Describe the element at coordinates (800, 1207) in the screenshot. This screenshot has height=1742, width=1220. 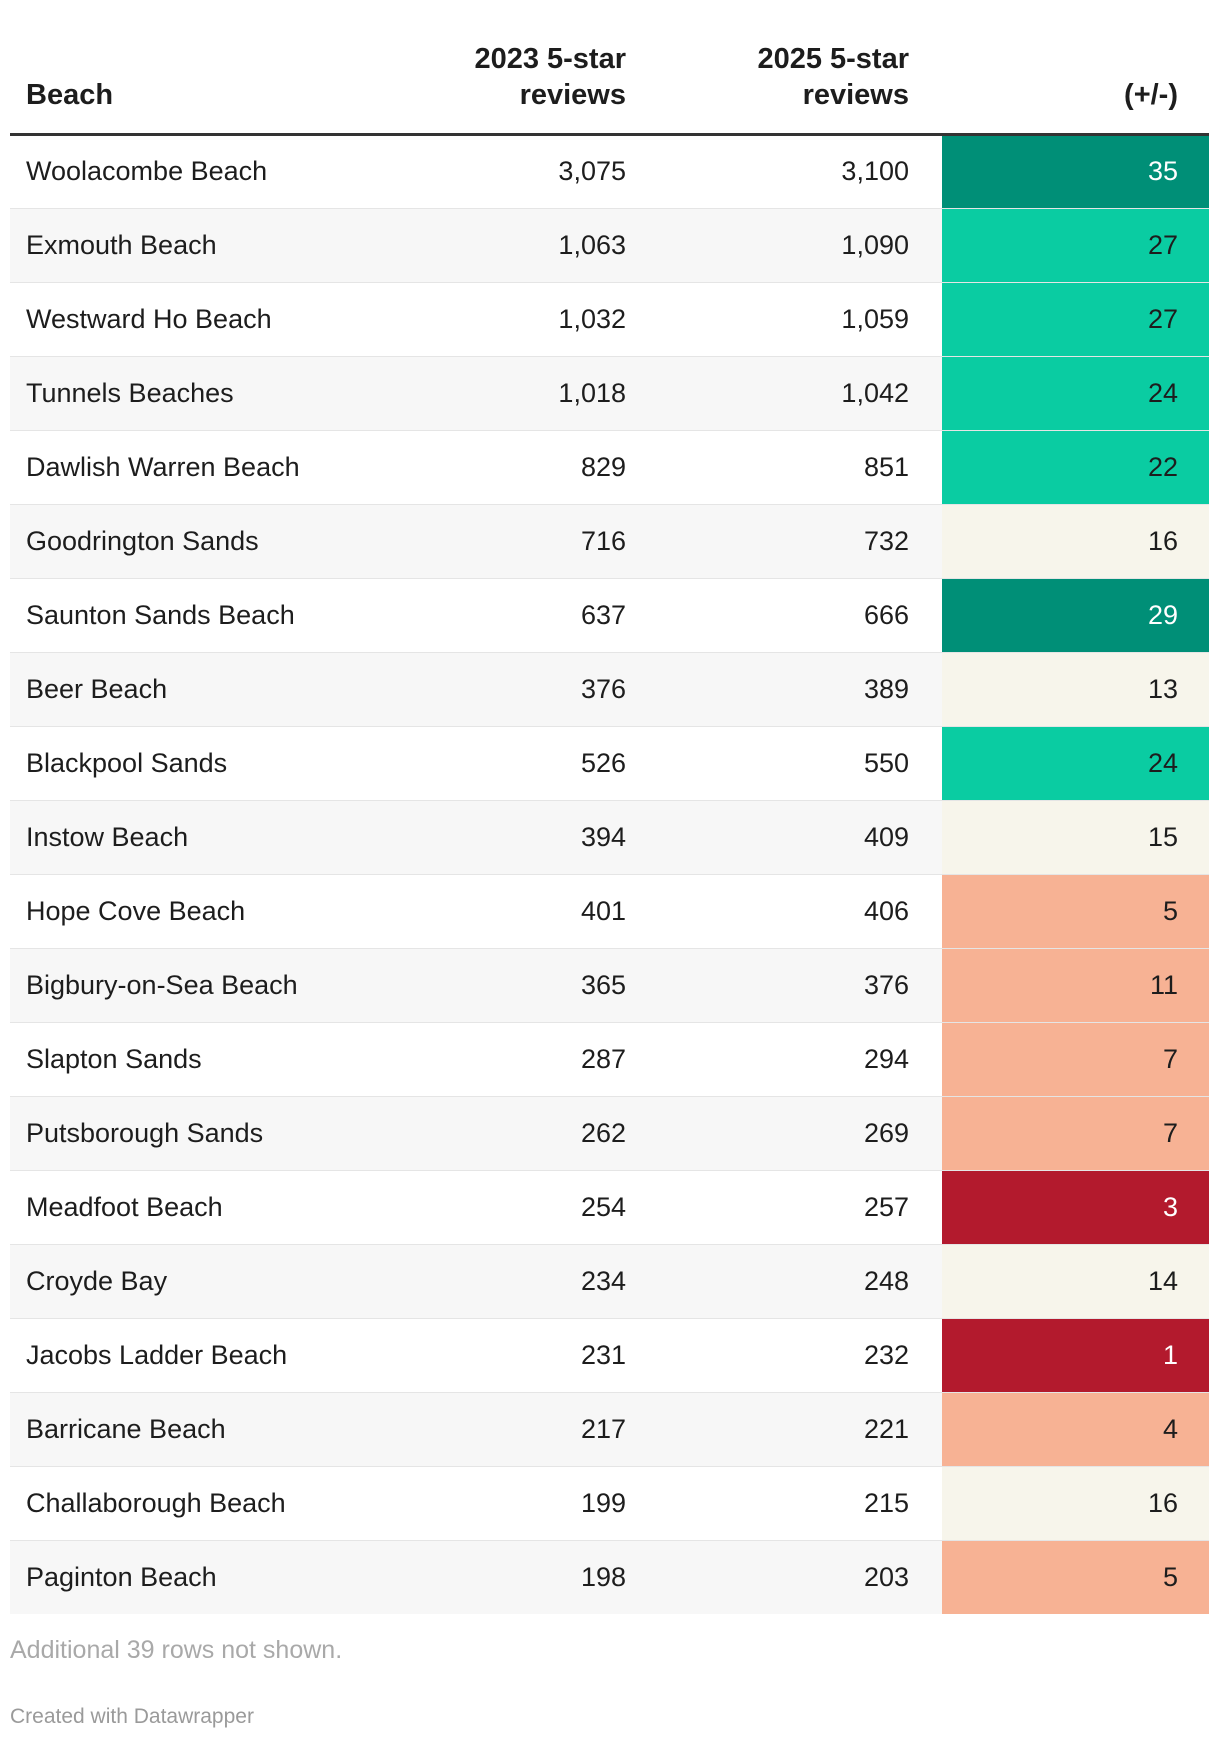
I see `cell-2025-reviews: 257` at that location.